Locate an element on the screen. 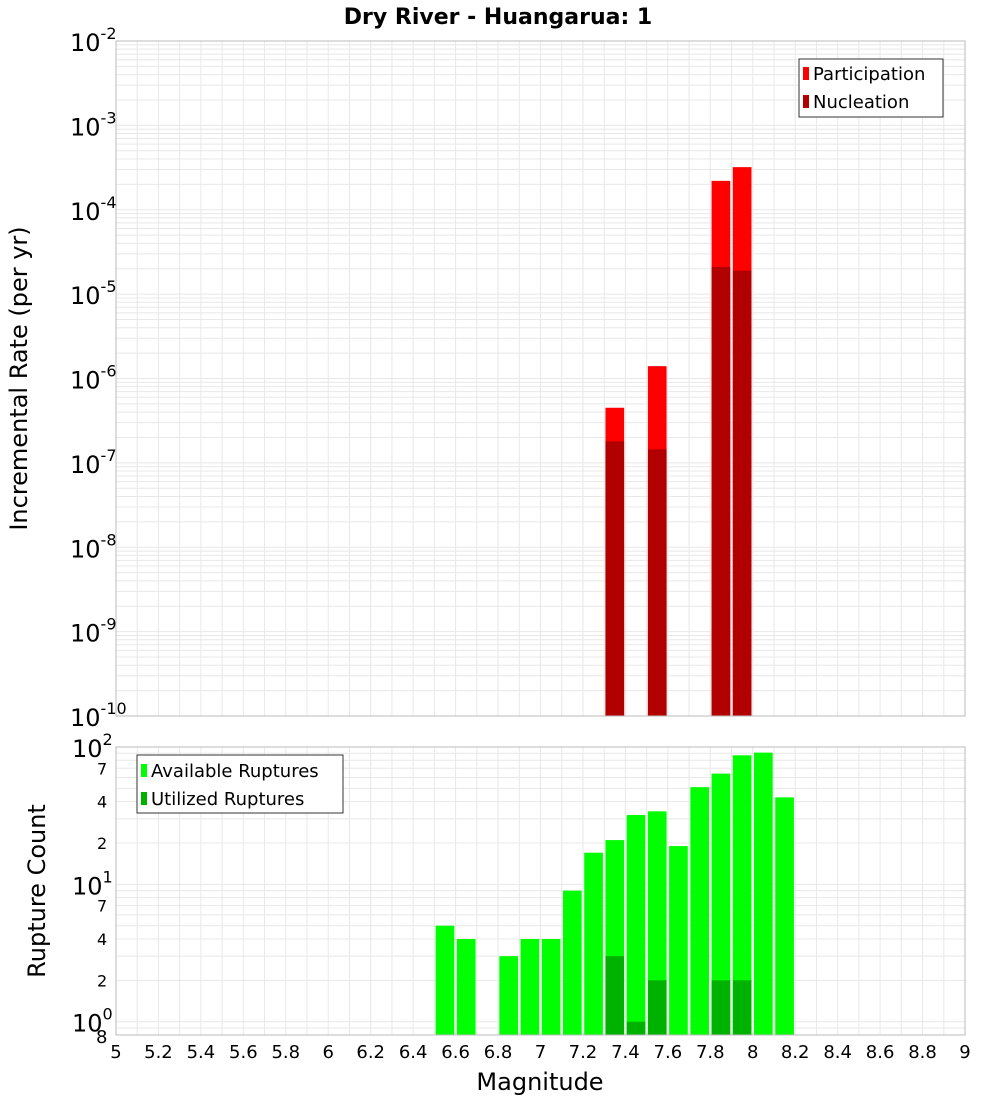 Image resolution: width=1000 pixels, height=1100 pixels. count-legend-box is located at coordinates (240, 784).